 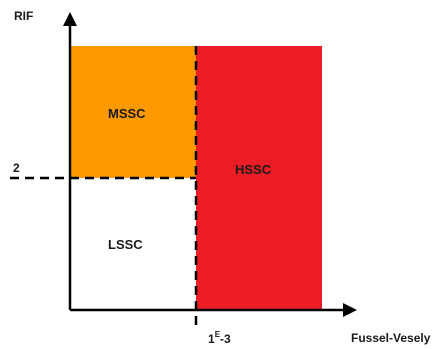 I want to click on mssc-region, so click(x=133, y=112).